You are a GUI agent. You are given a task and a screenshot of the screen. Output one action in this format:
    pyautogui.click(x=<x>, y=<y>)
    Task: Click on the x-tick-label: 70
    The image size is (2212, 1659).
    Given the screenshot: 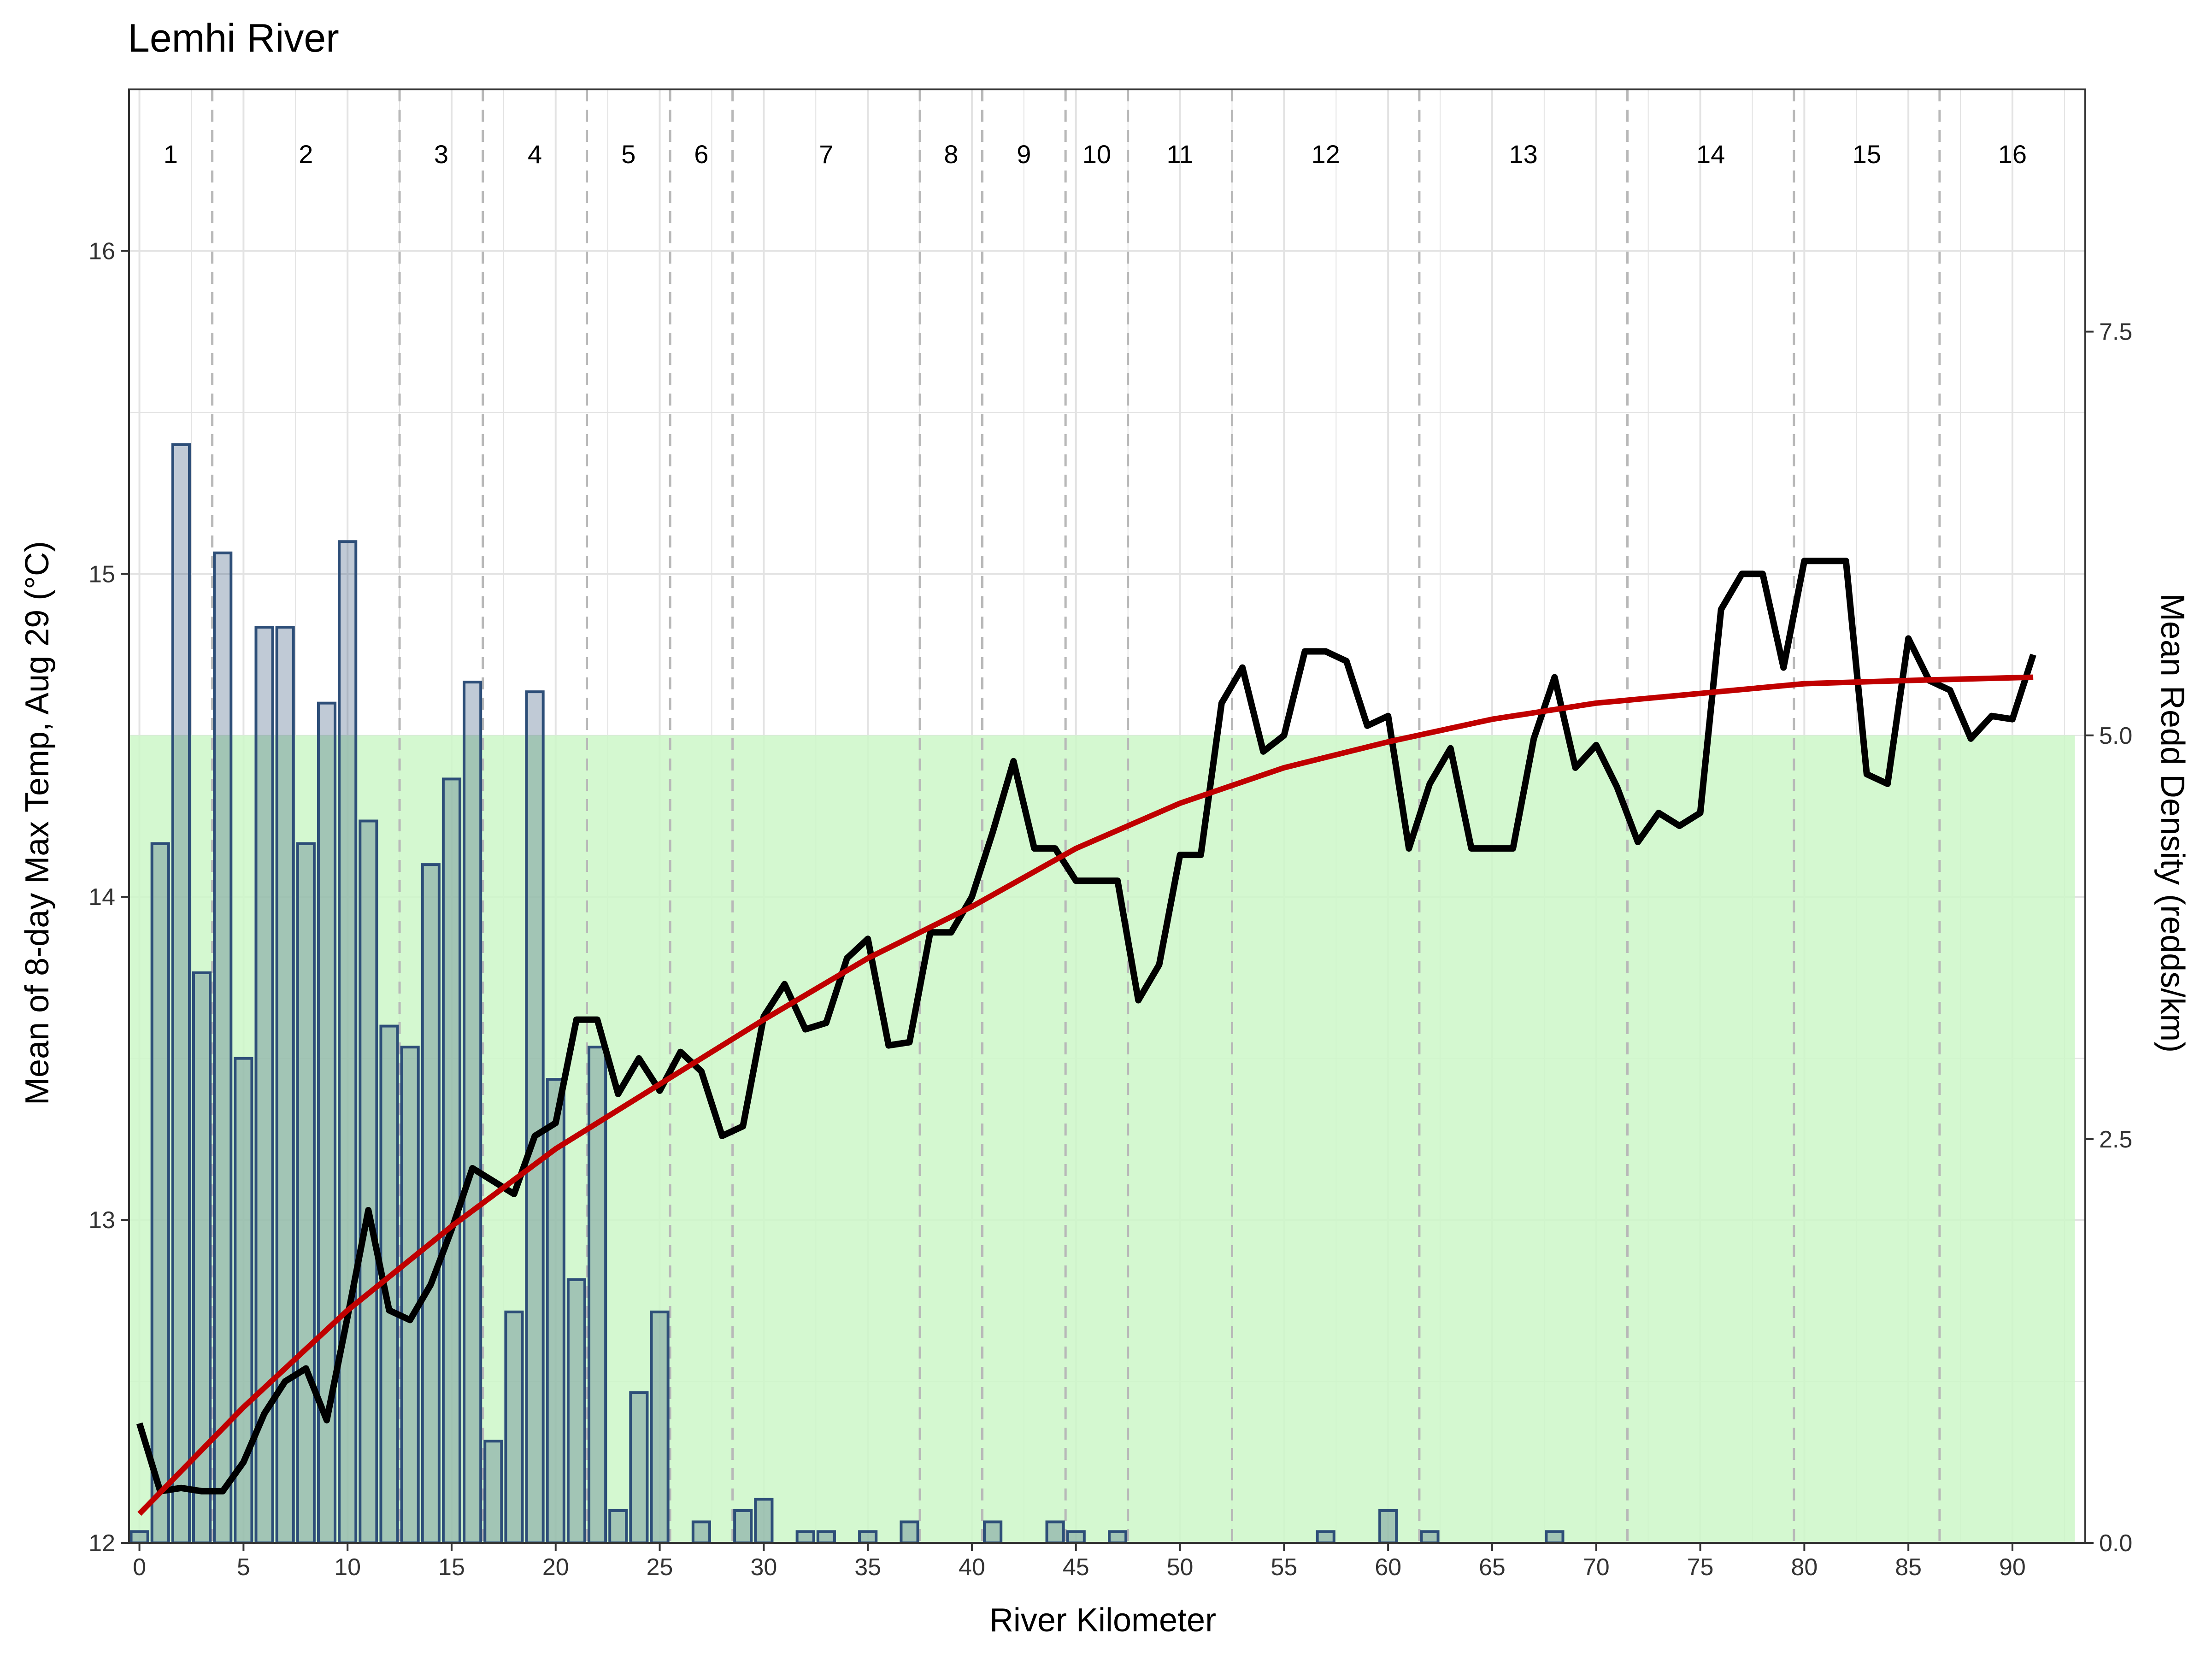 What is the action you would take?
    pyautogui.click(x=1596, y=1567)
    